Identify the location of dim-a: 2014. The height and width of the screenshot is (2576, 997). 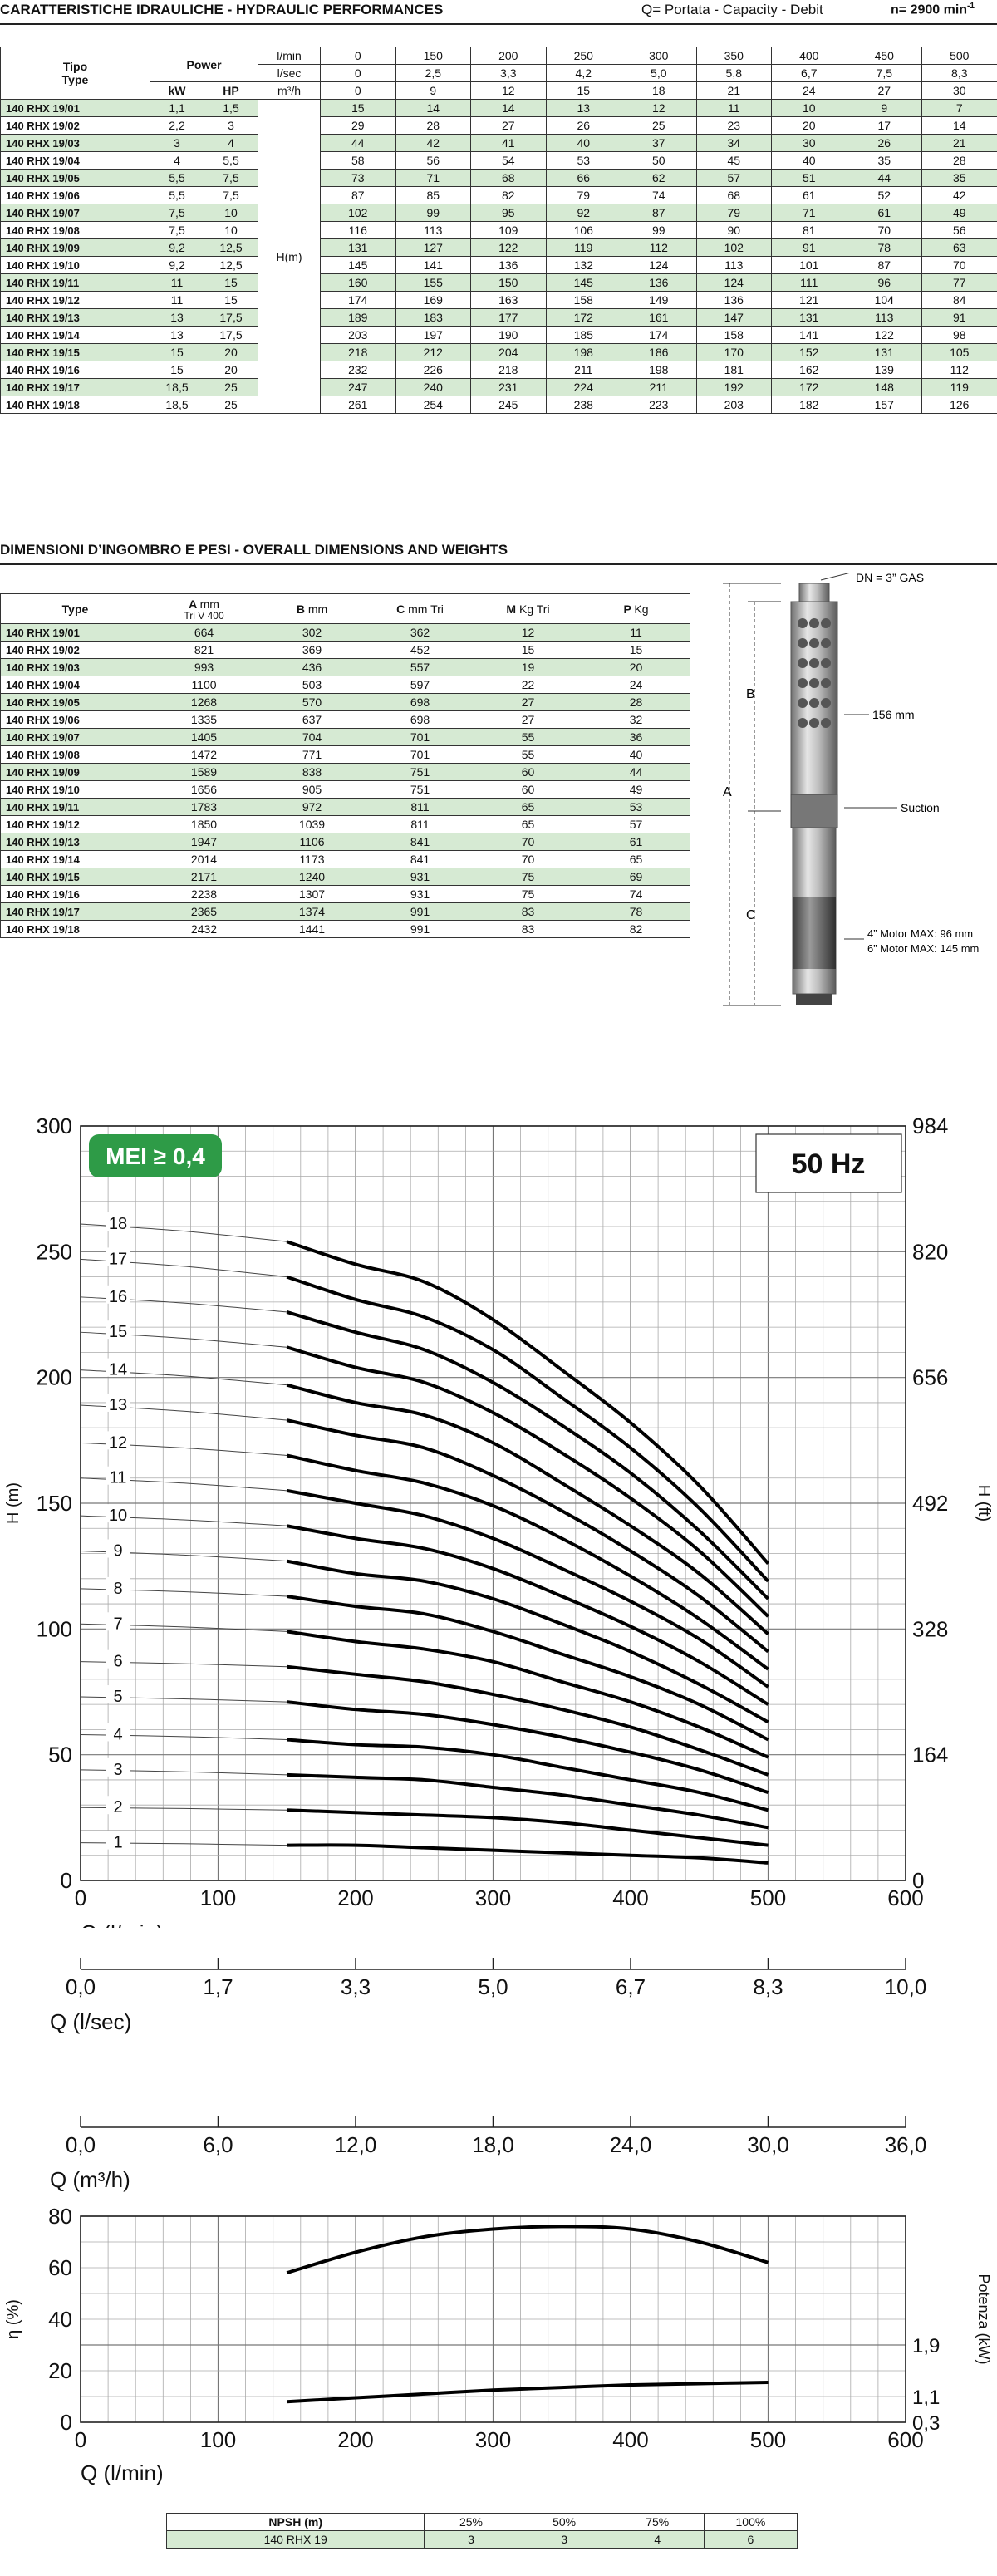
(204, 859).